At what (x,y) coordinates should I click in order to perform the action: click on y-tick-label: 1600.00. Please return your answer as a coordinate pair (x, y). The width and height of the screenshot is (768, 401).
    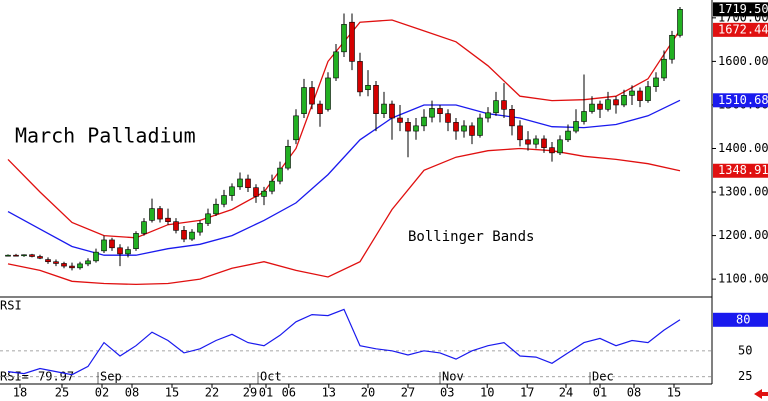
    Looking at the image, I should click on (743, 61).